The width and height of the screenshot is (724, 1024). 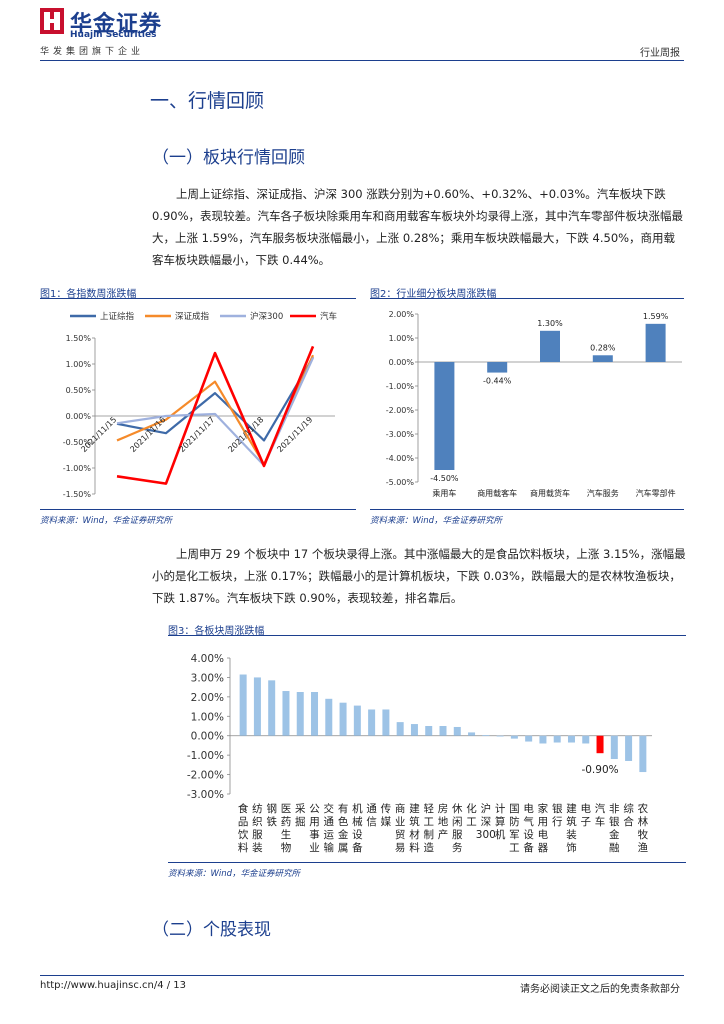 I want to click on y-tick-label: -0.50%, so click(x=77, y=442).